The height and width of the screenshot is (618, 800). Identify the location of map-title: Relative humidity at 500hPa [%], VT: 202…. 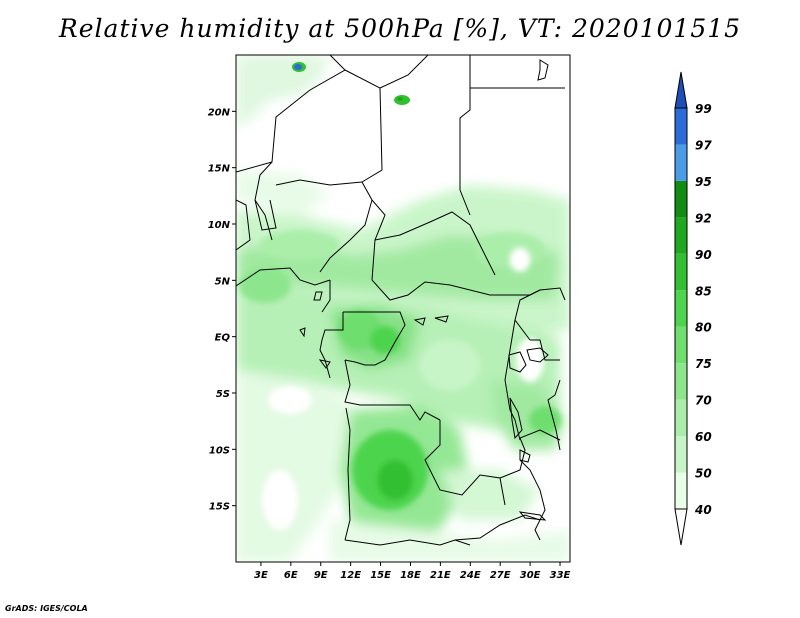
(400, 28).